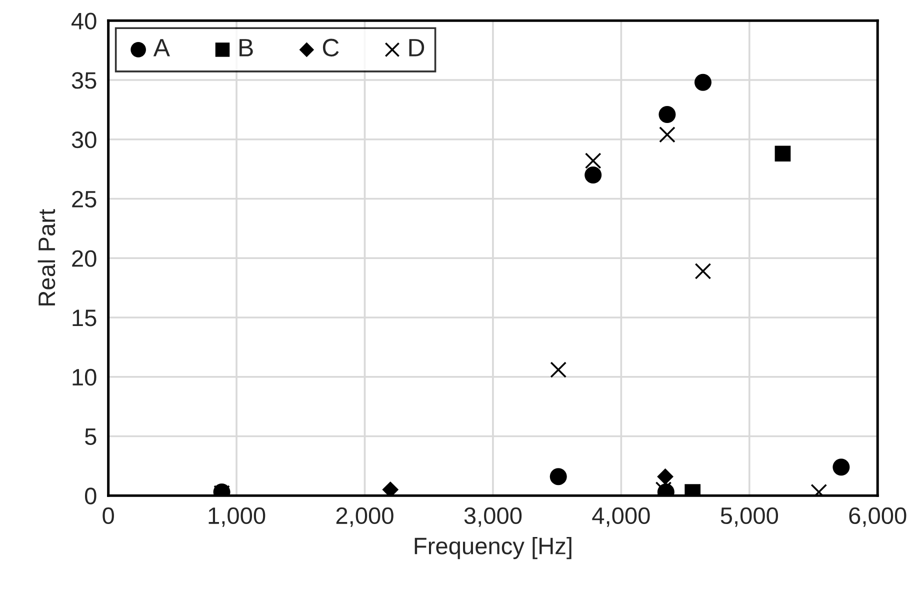 The width and height of the screenshot is (918, 590). I want to click on x-tick-label: 1,000, so click(237, 517).